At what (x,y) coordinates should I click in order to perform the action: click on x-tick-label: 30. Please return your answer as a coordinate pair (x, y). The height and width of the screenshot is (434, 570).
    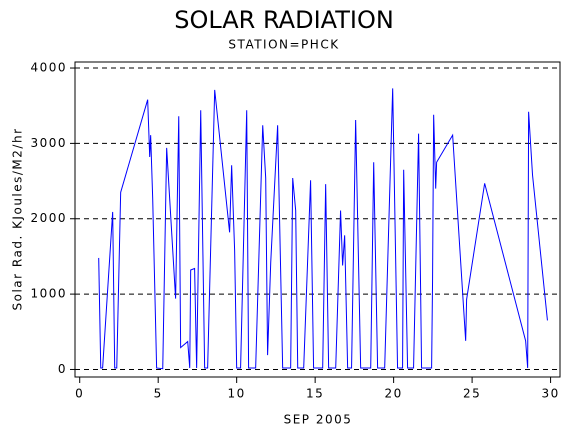
    Looking at the image, I should click on (550, 394).